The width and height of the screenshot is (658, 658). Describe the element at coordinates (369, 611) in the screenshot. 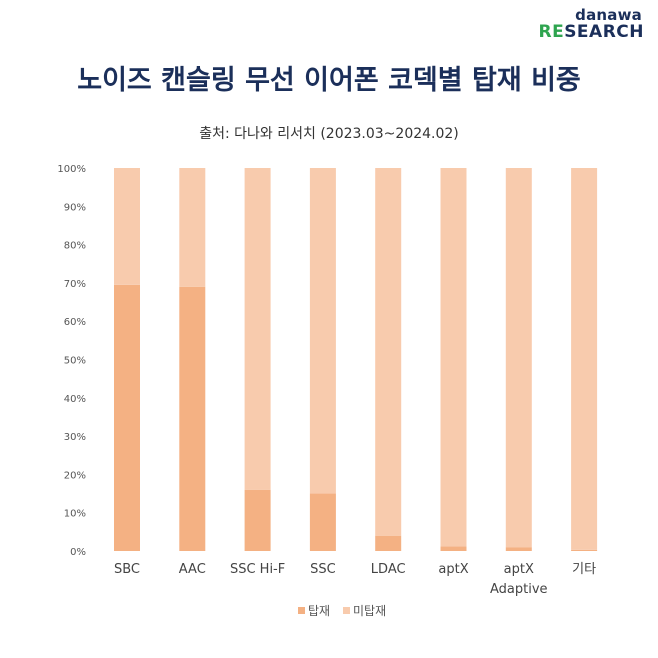

I see `legend-label: 미탑재` at that location.